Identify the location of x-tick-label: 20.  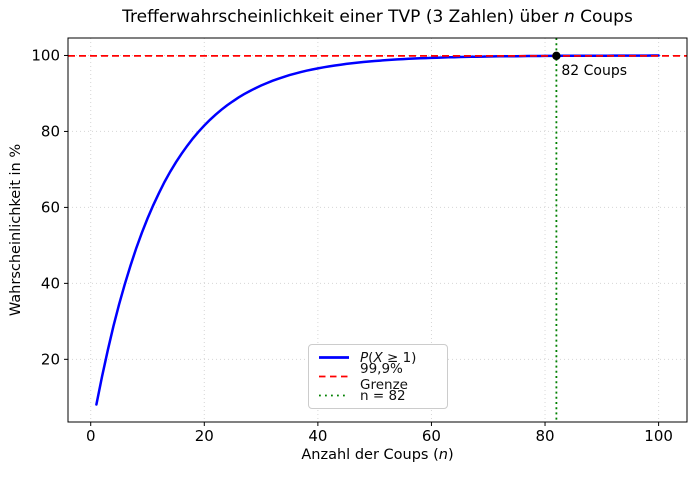
(204, 436).